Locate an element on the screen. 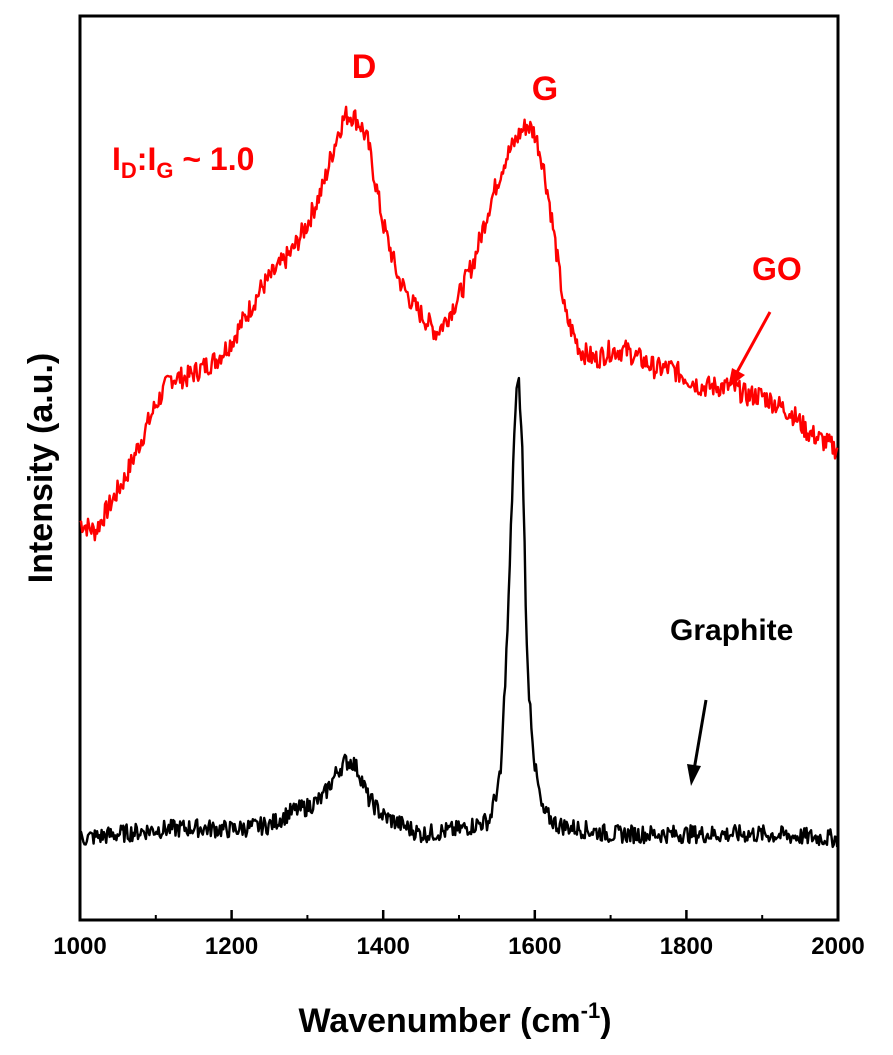  ratio-sub-g: G is located at coordinates (164, 170).